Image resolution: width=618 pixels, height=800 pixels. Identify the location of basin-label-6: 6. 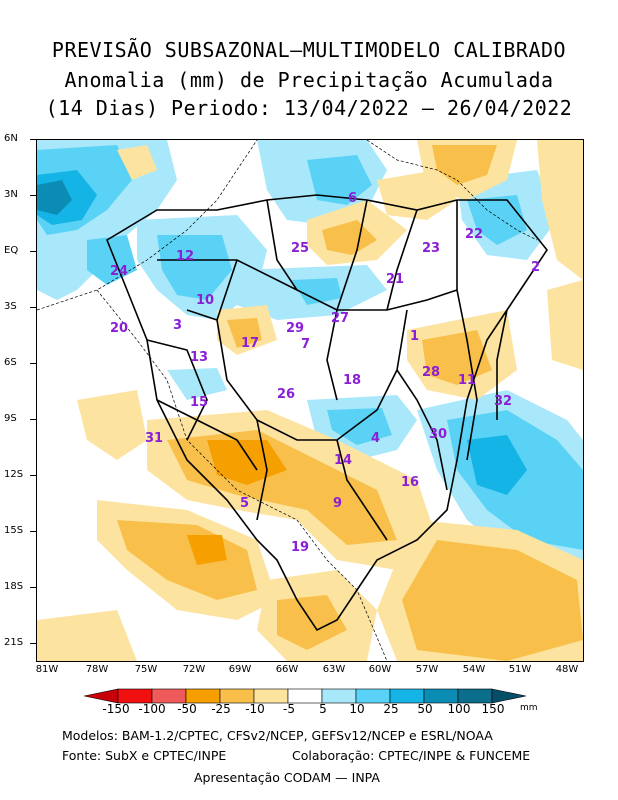
(352, 198).